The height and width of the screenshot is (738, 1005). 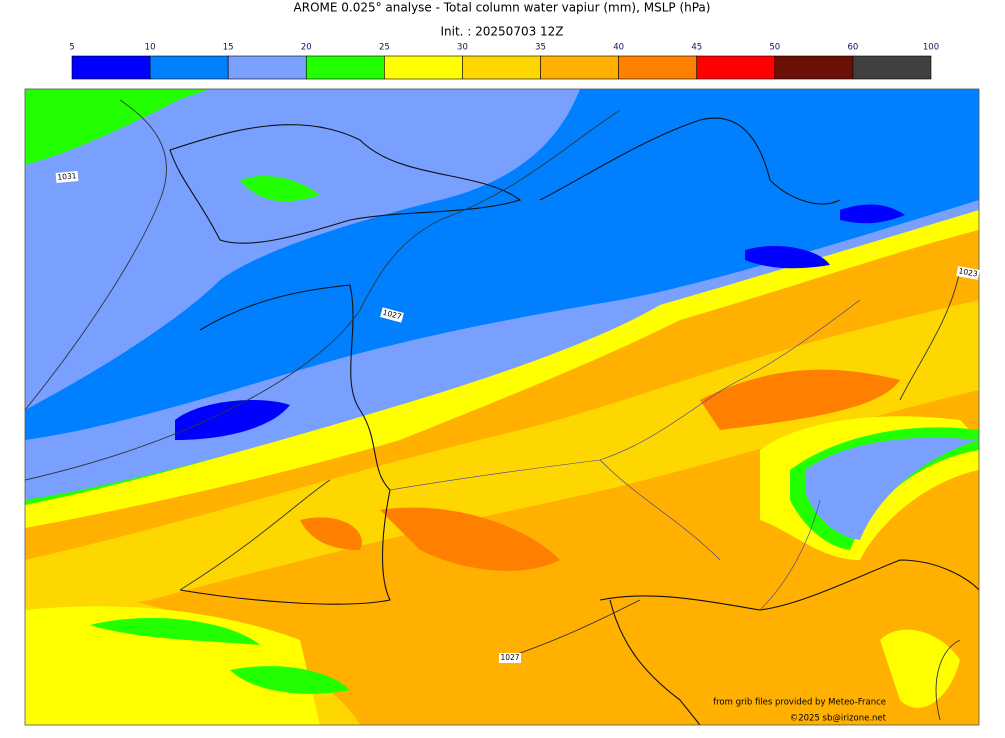 I want to click on credit-source: from grib files provided by Meteo-France, so click(x=799, y=703).